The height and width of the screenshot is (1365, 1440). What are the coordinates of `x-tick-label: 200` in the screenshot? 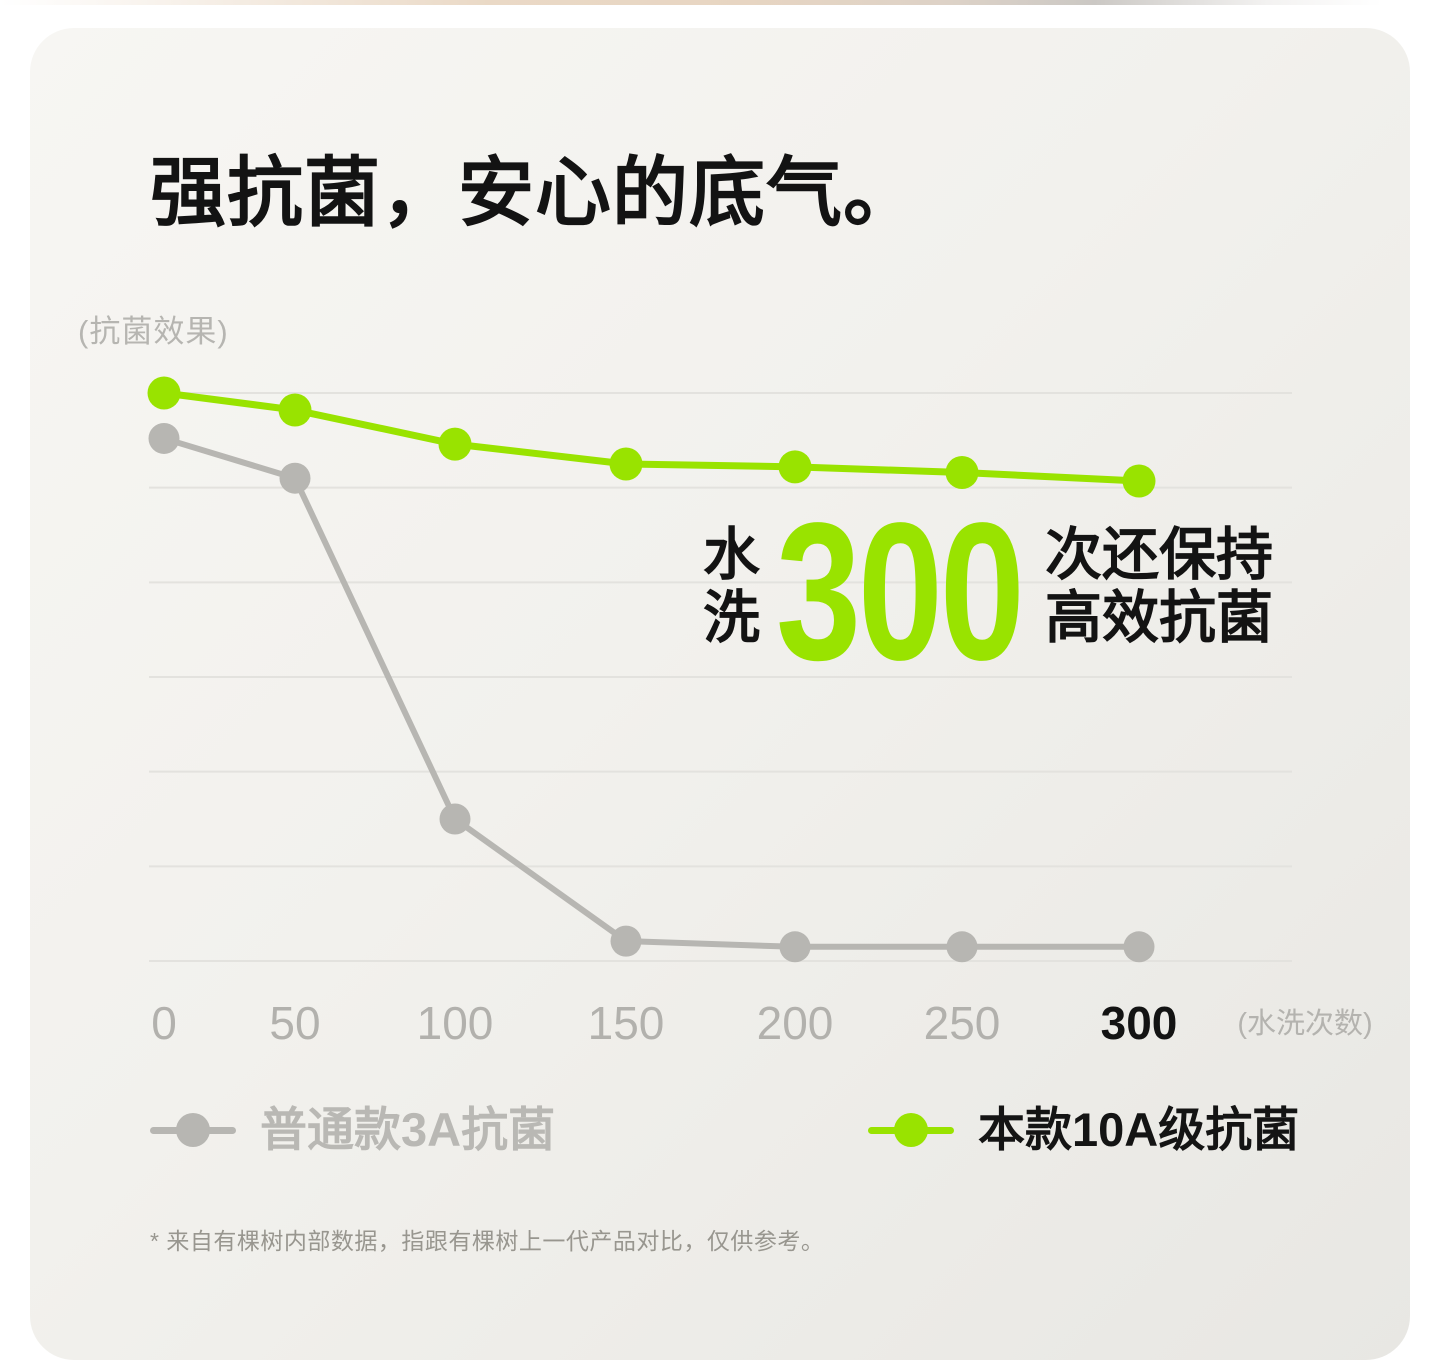 It's located at (795, 1023).